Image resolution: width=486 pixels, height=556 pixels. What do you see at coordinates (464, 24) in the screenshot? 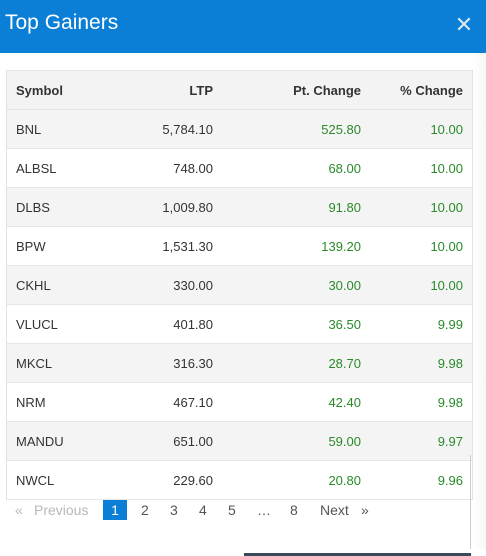
I see `close-icon: ✕` at bounding box center [464, 24].